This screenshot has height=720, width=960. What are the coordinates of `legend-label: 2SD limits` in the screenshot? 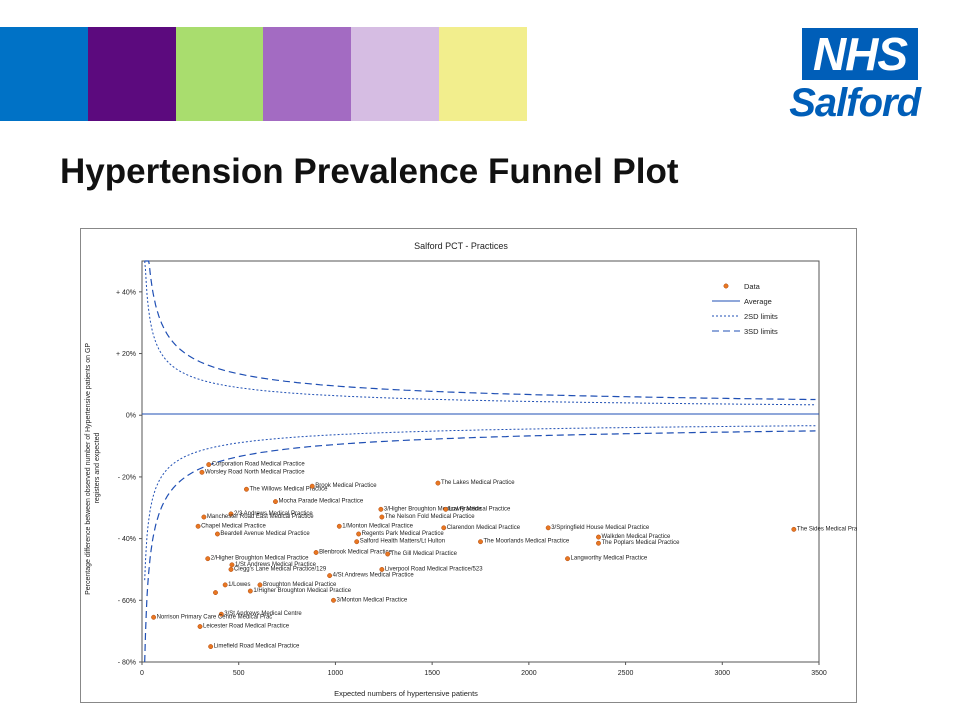 It's located at (761, 316).